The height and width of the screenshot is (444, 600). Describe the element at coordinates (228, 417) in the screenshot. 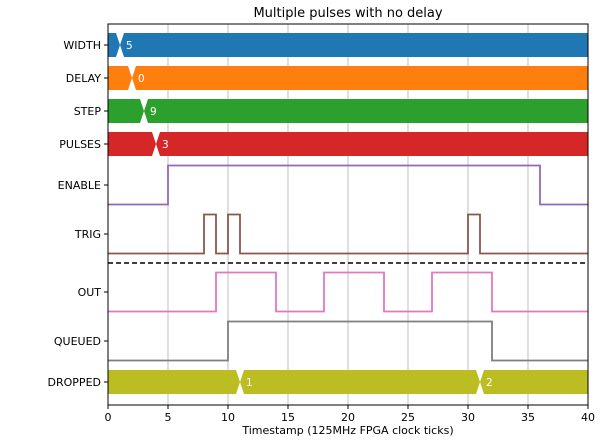

I see `x-tick-label: 10` at that location.